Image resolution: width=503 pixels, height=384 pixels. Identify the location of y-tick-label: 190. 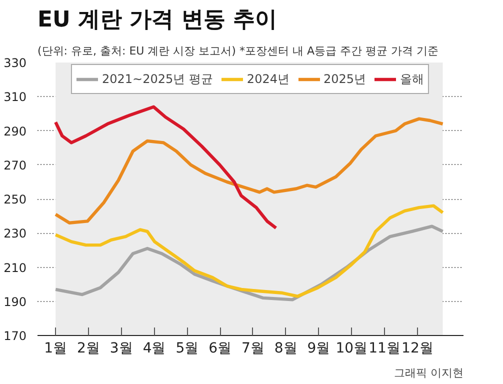
(15, 301).